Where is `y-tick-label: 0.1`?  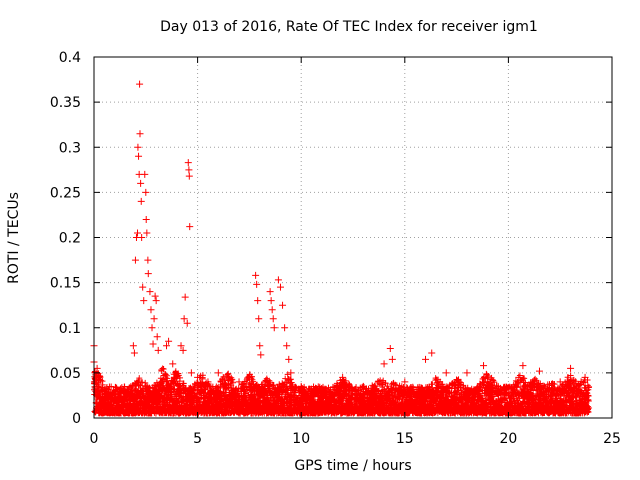
y-tick-label: 0.1 is located at coordinates (70, 329).